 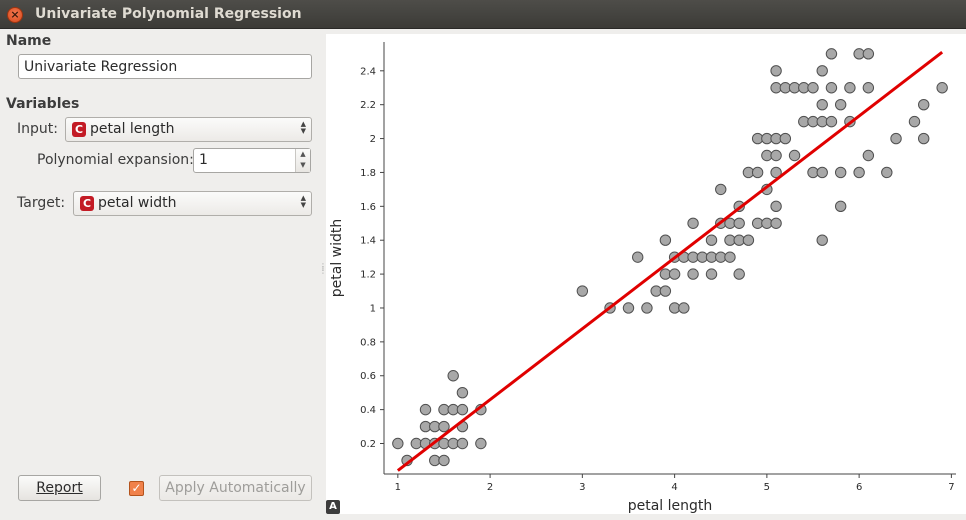 I want to click on input-variable-value: petal length, so click(x=132, y=129).